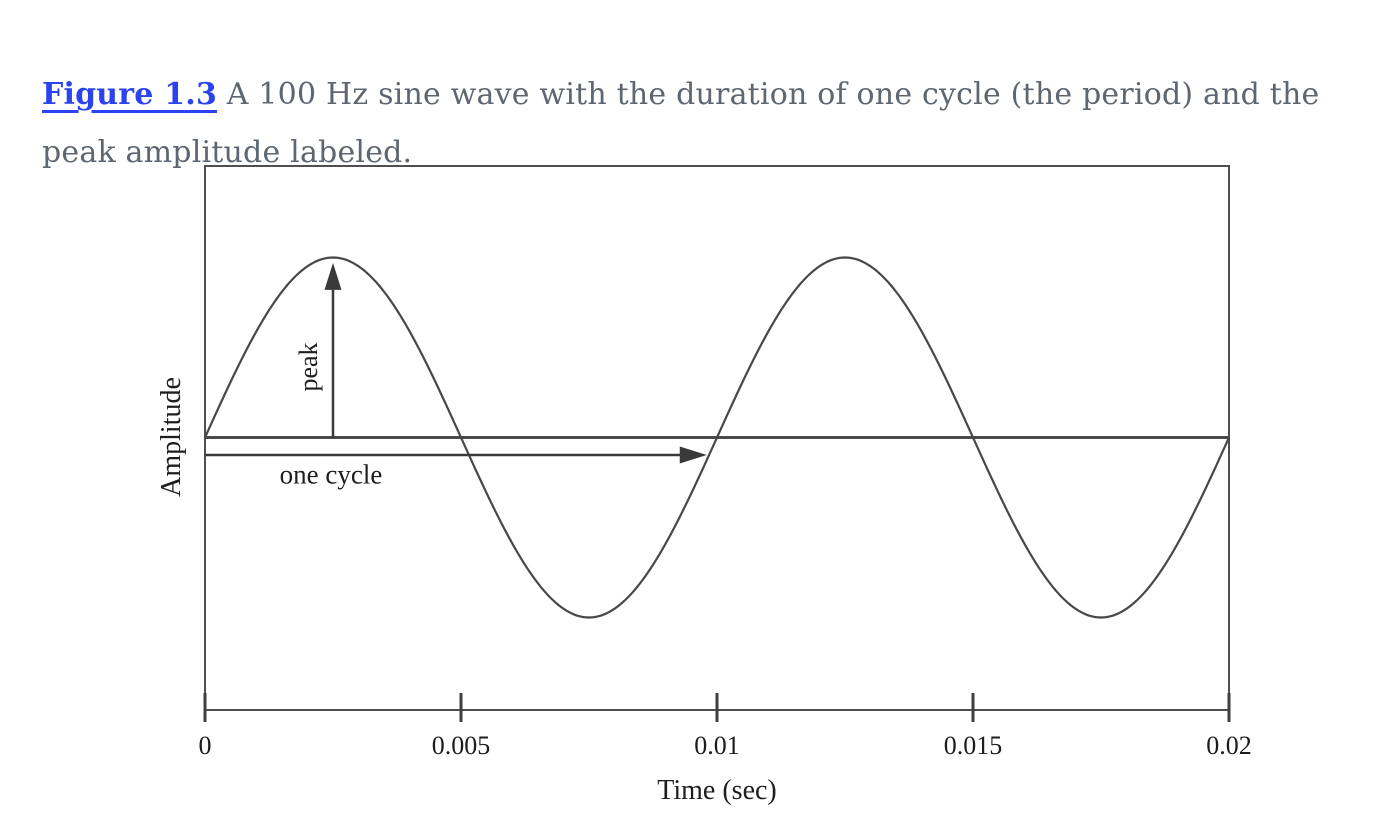 This screenshot has width=1398, height=830. Describe the element at coordinates (461, 745) in the screenshot. I see `x-tick-label: 0.005` at that location.